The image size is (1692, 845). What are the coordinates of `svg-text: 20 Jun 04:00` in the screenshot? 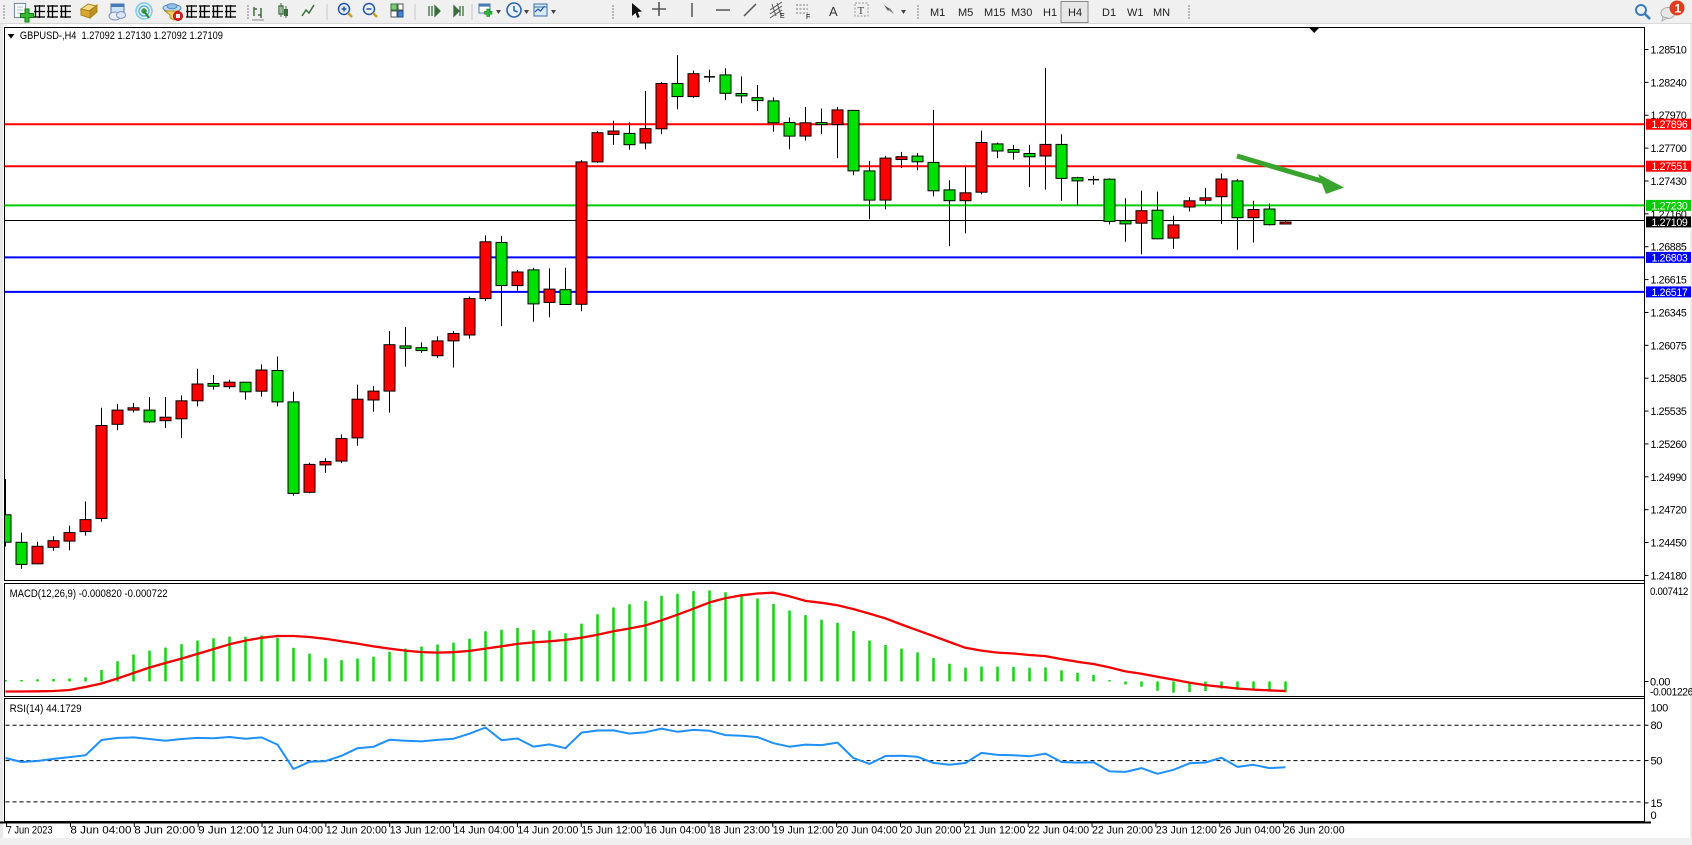 It's located at (867, 831).